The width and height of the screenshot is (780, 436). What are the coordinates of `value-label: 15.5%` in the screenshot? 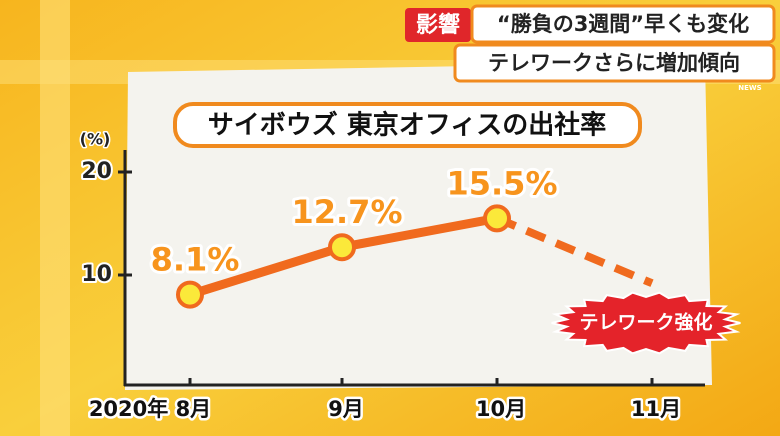 It's located at (501, 183).